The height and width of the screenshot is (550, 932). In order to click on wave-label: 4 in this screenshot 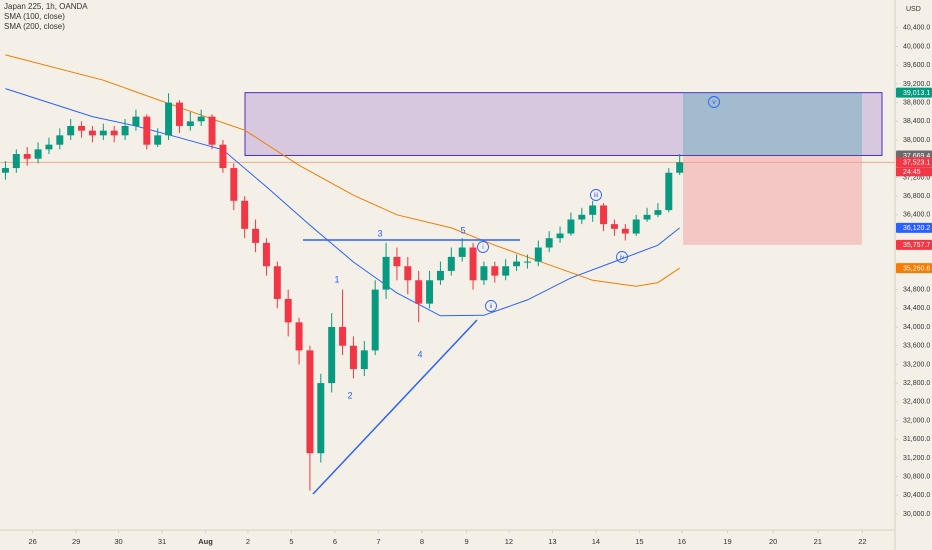, I will do `click(419, 354)`.